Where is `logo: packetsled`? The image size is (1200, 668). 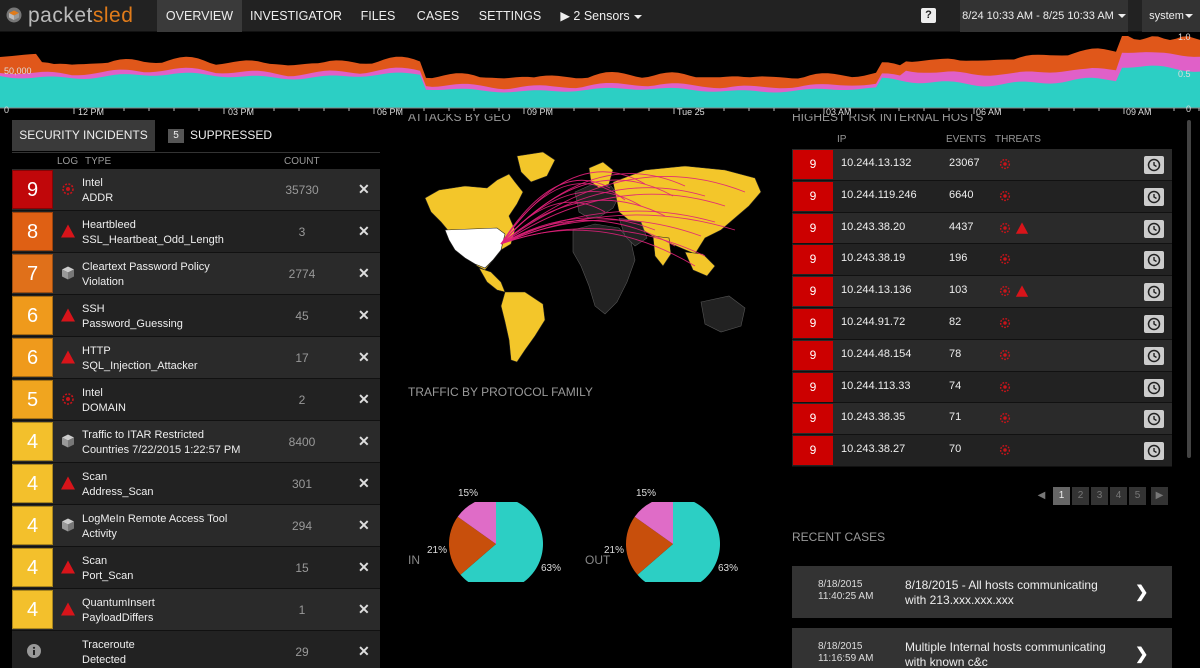
logo: packetsled is located at coordinates (81, 15).